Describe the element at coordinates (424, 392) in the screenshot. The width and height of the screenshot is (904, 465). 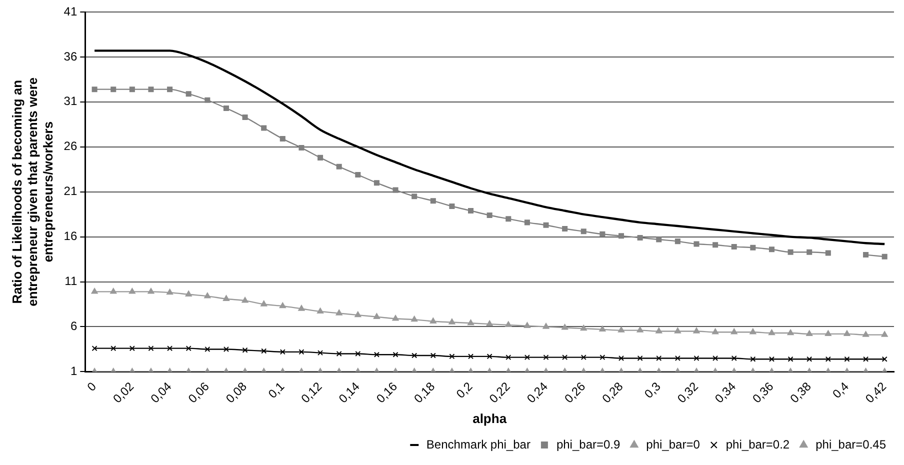
I see `x-tick-label: 0,18` at that location.